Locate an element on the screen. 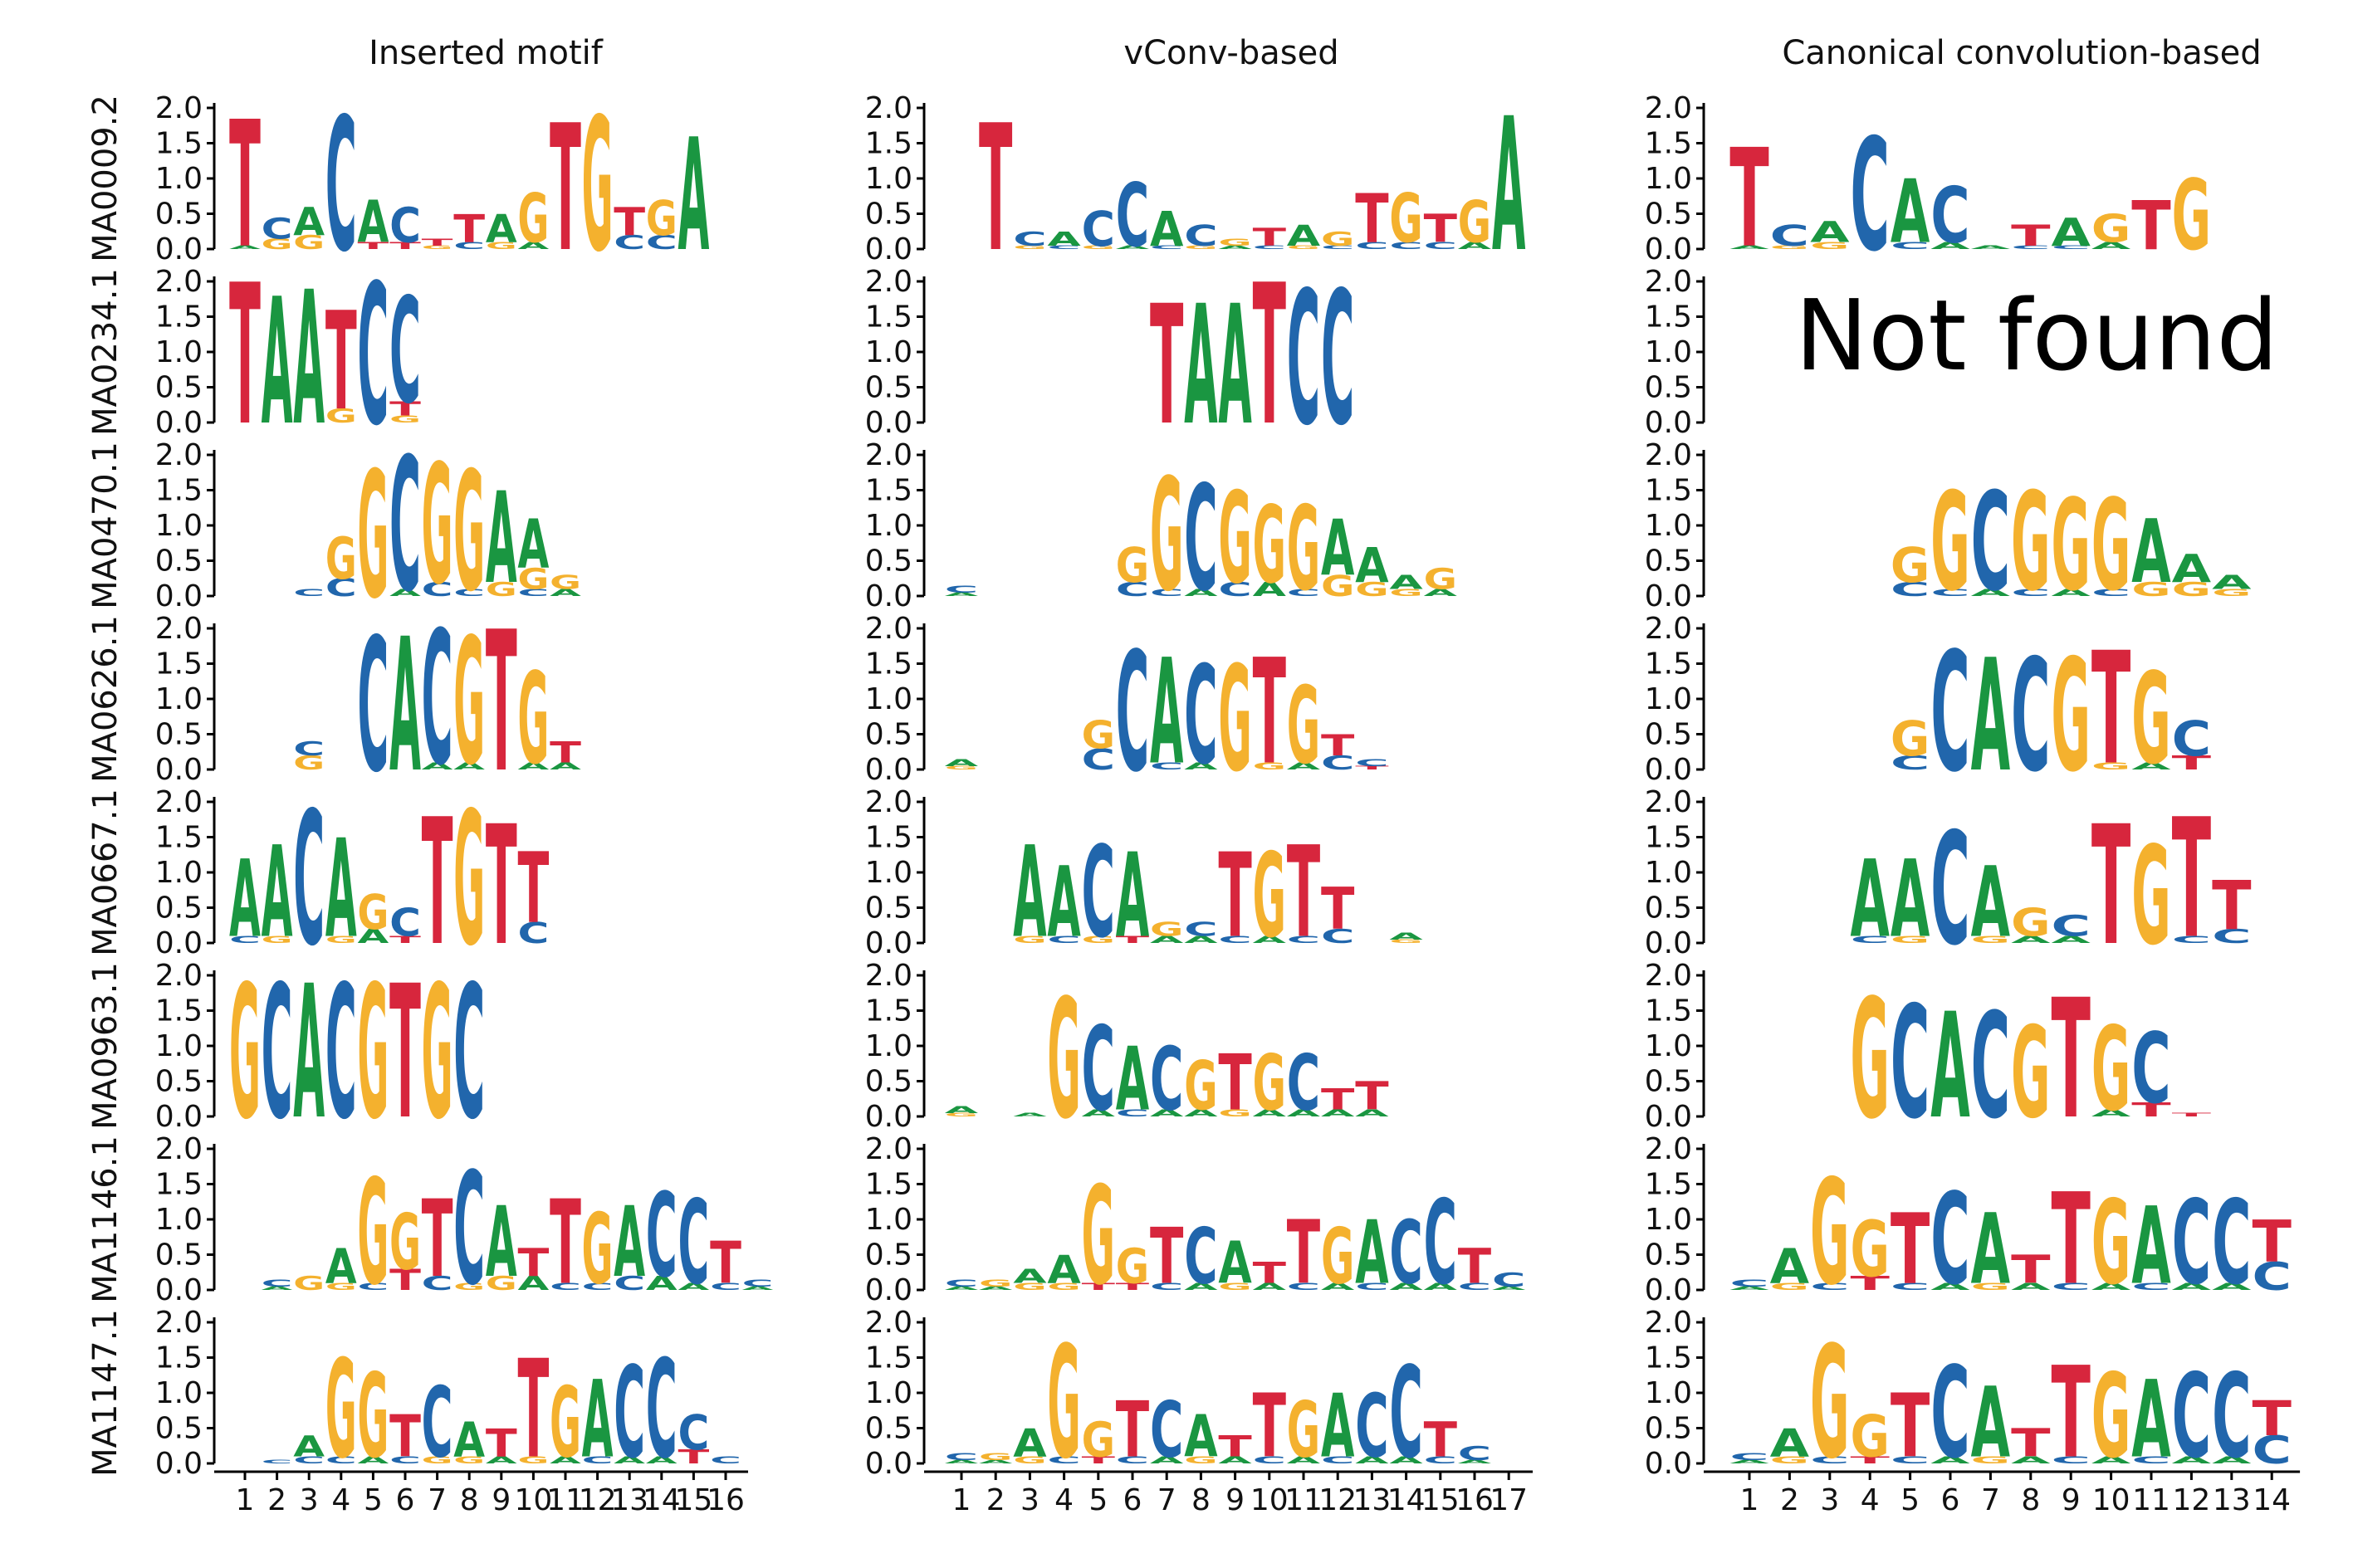  x-tick-label: 3 is located at coordinates (1829, 1500).